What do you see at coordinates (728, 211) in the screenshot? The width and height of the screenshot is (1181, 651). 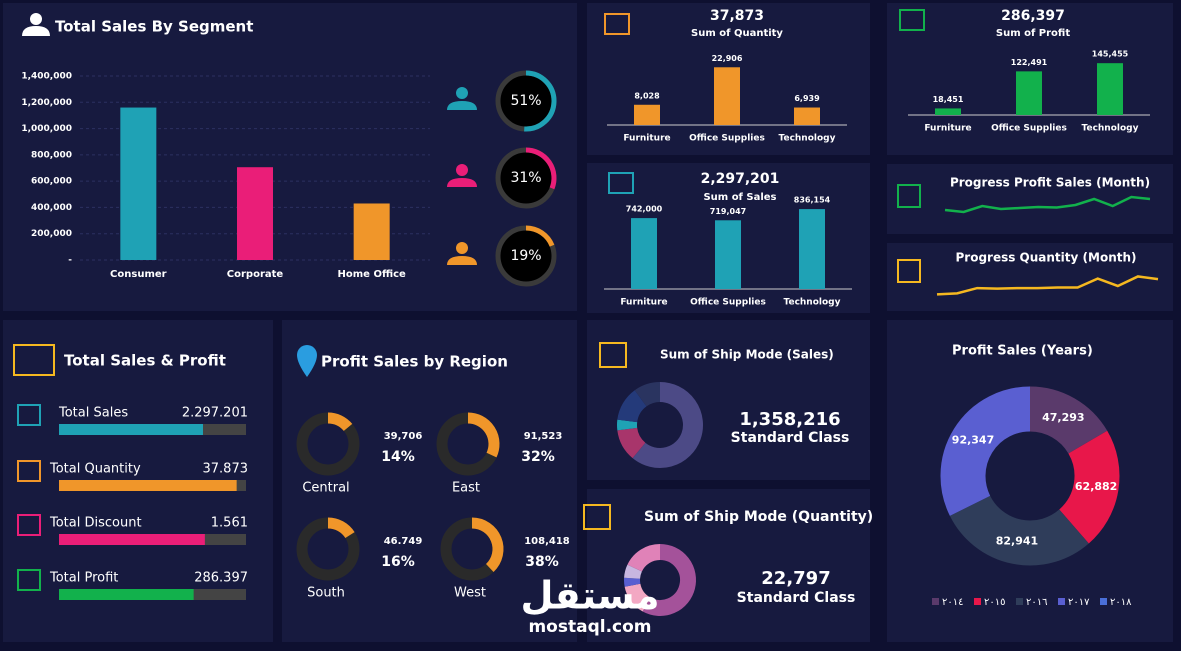 I see `value-label: 719,047` at bounding box center [728, 211].